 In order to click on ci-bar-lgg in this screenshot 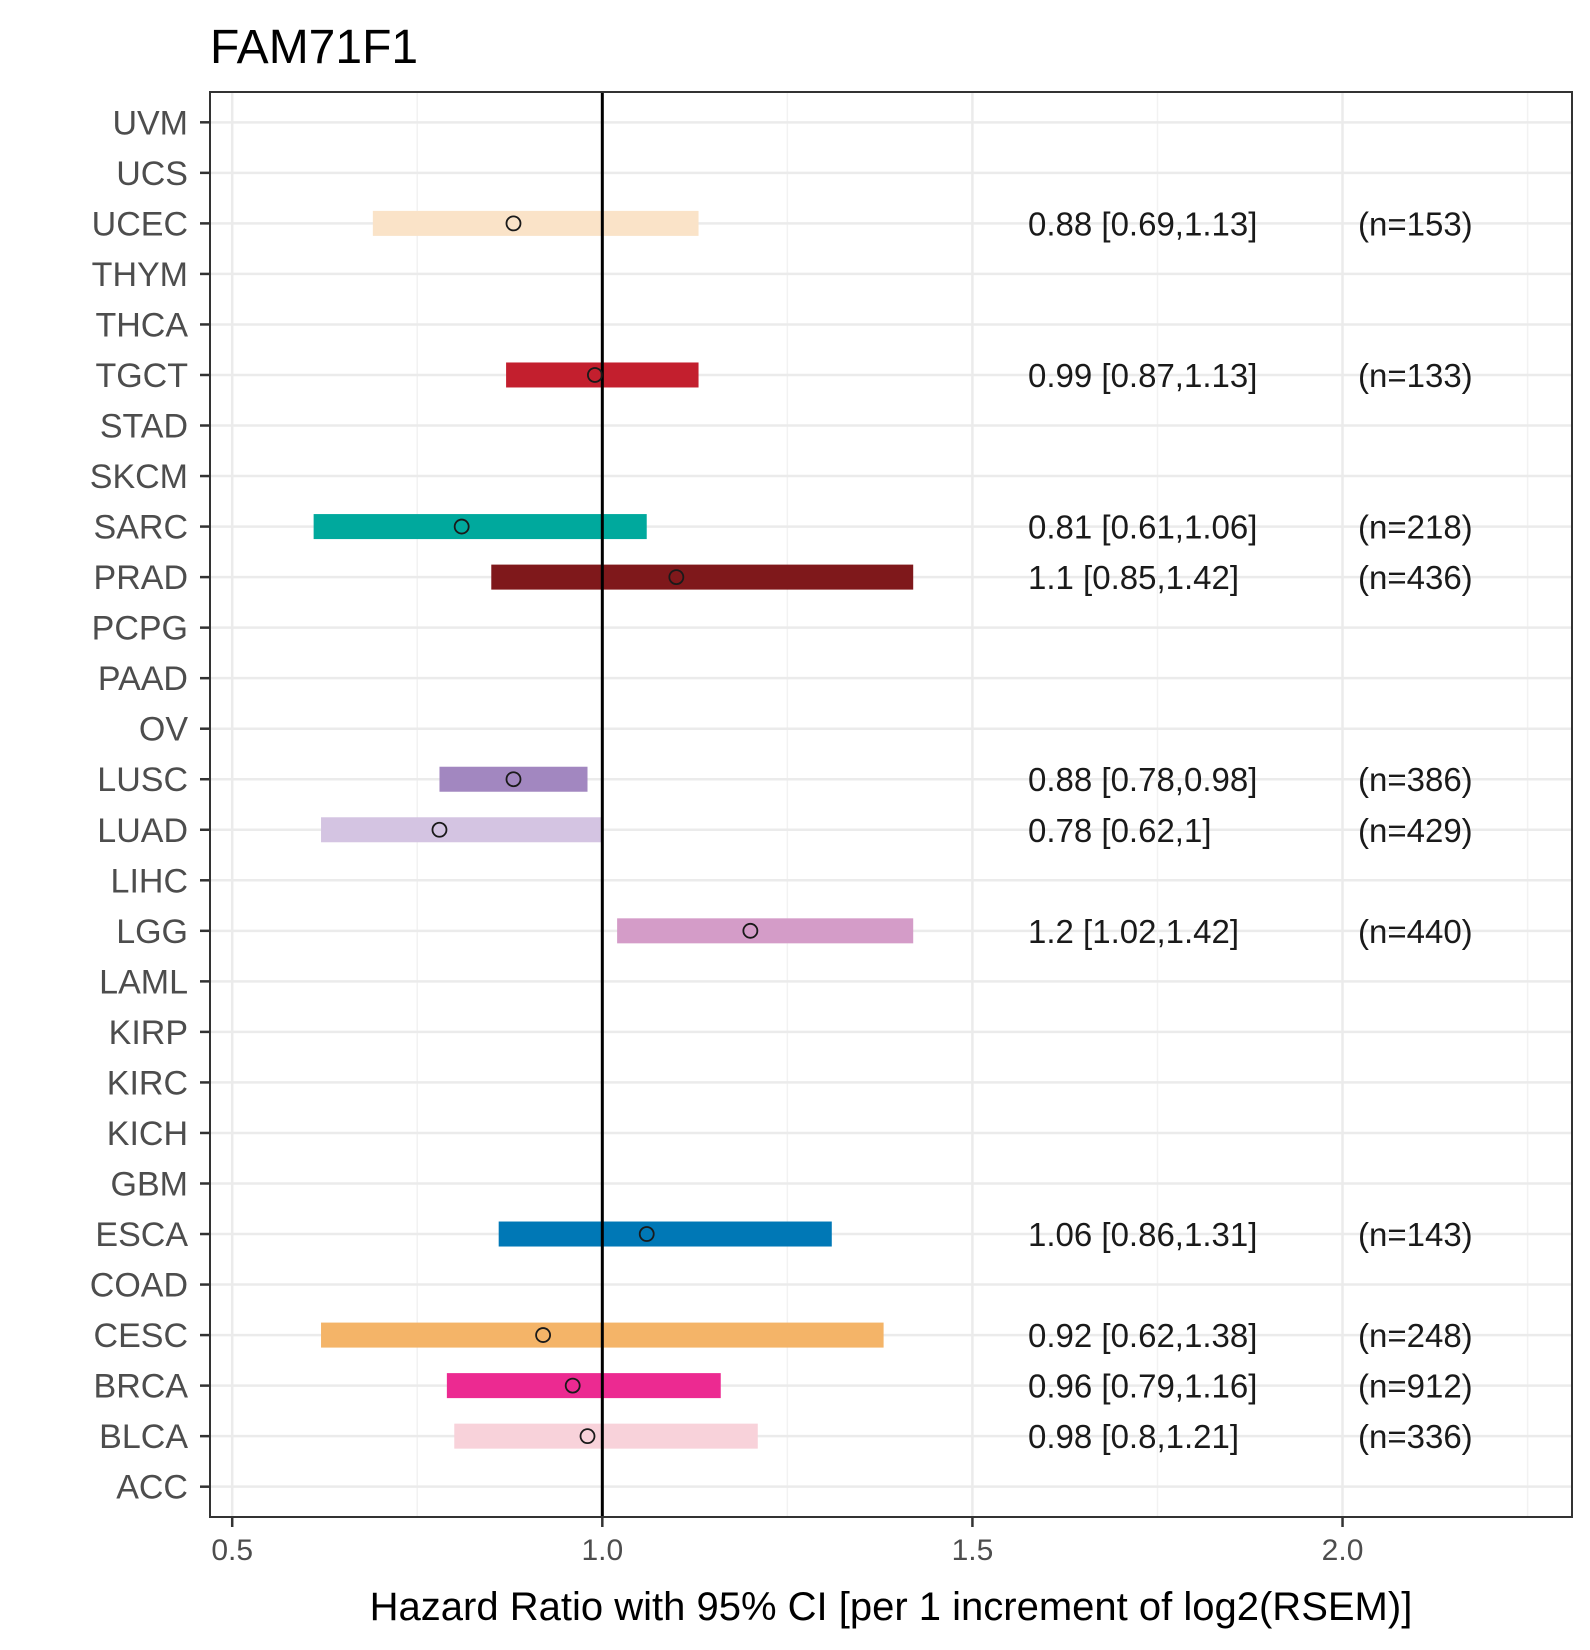, I will do `click(765, 931)`.